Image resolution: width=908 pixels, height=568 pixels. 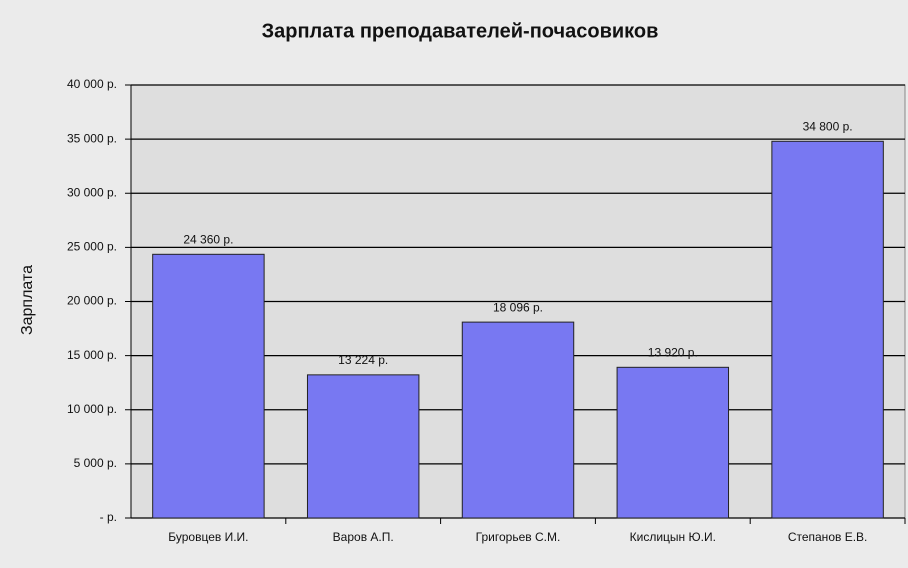 I want to click on y-tick-label: 35 000 р., so click(x=92, y=138).